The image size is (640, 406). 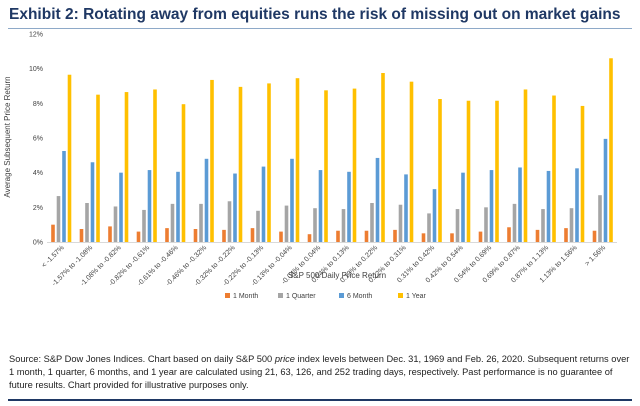 What do you see at coordinates (38, 104) in the screenshot?
I see `y-tick-label: 8%` at bounding box center [38, 104].